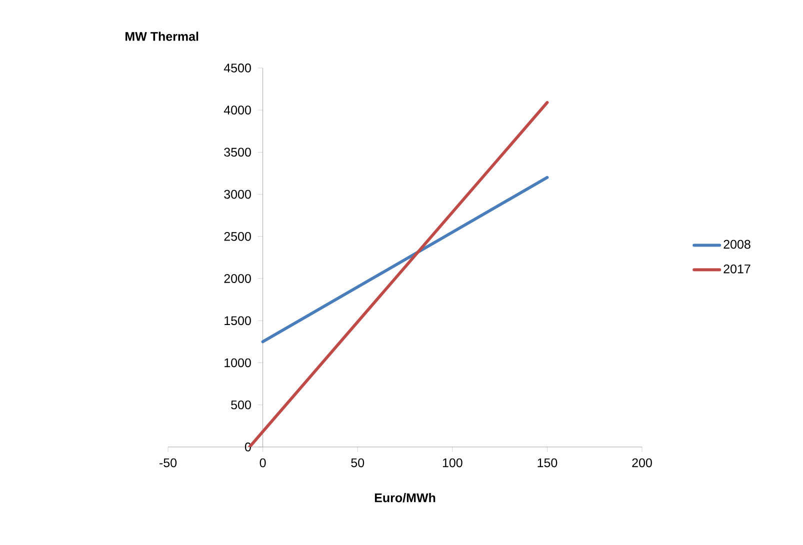  What do you see at coordinates (237, 68) in the screenshot?
I see `y-tick-label: 4500` at bounding box center [237, 68].